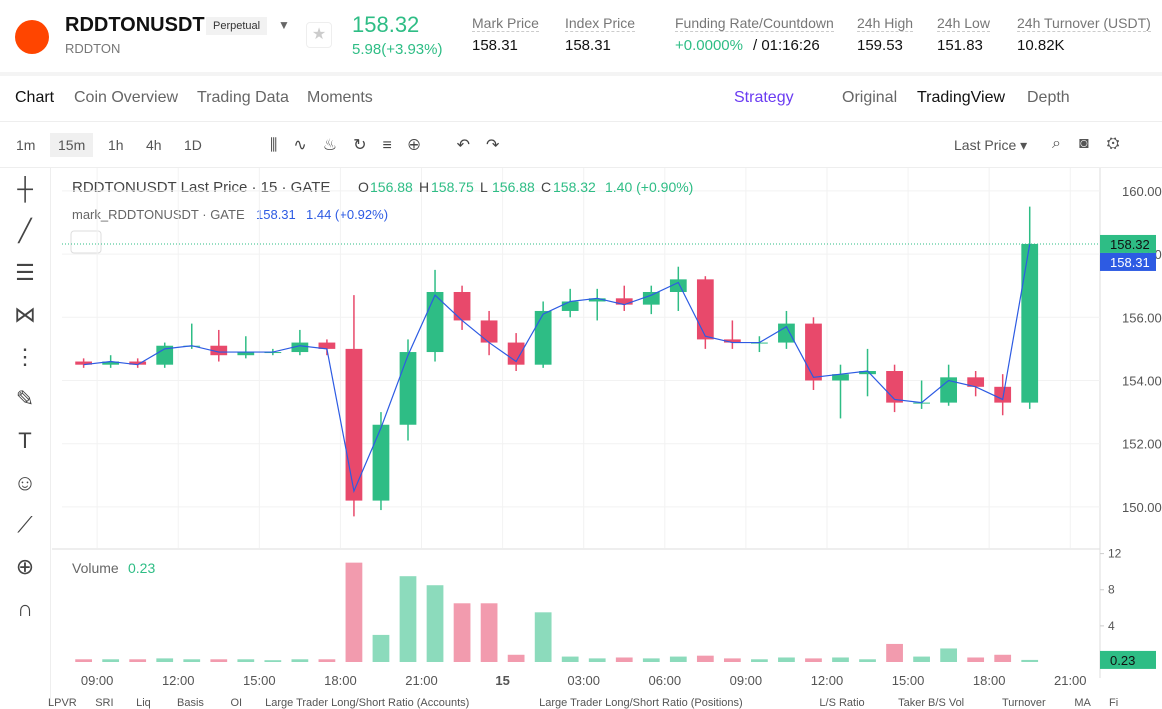 This screenshot has width=1162, height=709. What do you see at coordinates (870, 97) in the screenshot?
I see `view-tab: Original` at bounding box center [870, 97].